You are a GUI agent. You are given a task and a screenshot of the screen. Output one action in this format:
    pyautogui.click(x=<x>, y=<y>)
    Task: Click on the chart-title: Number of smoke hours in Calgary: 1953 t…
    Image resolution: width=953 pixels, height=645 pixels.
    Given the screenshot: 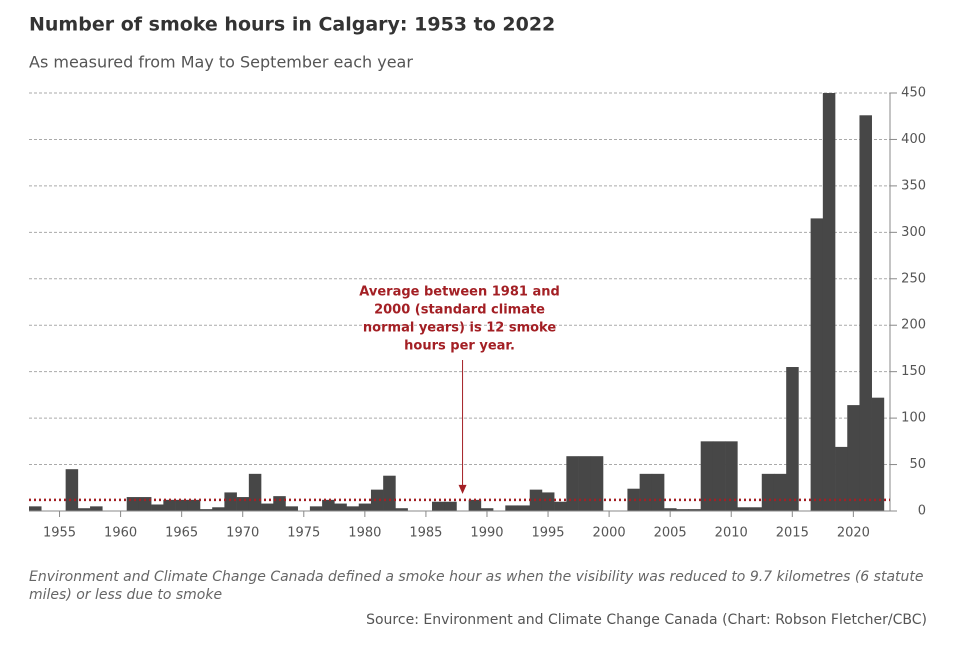 What is the action you would take?
    pyautogui.click(x=292, y=25)
    